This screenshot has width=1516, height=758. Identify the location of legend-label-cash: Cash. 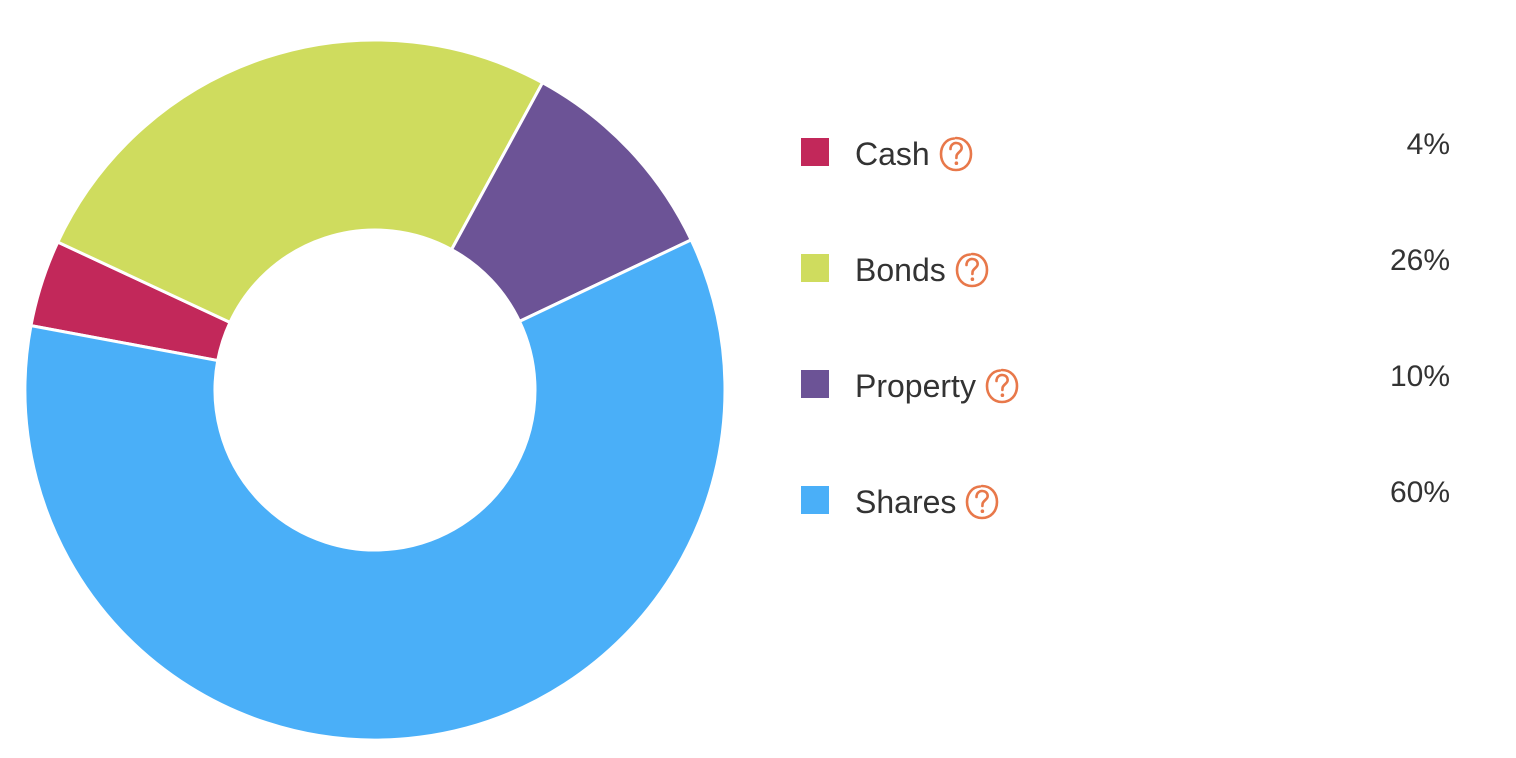
(914, 154).